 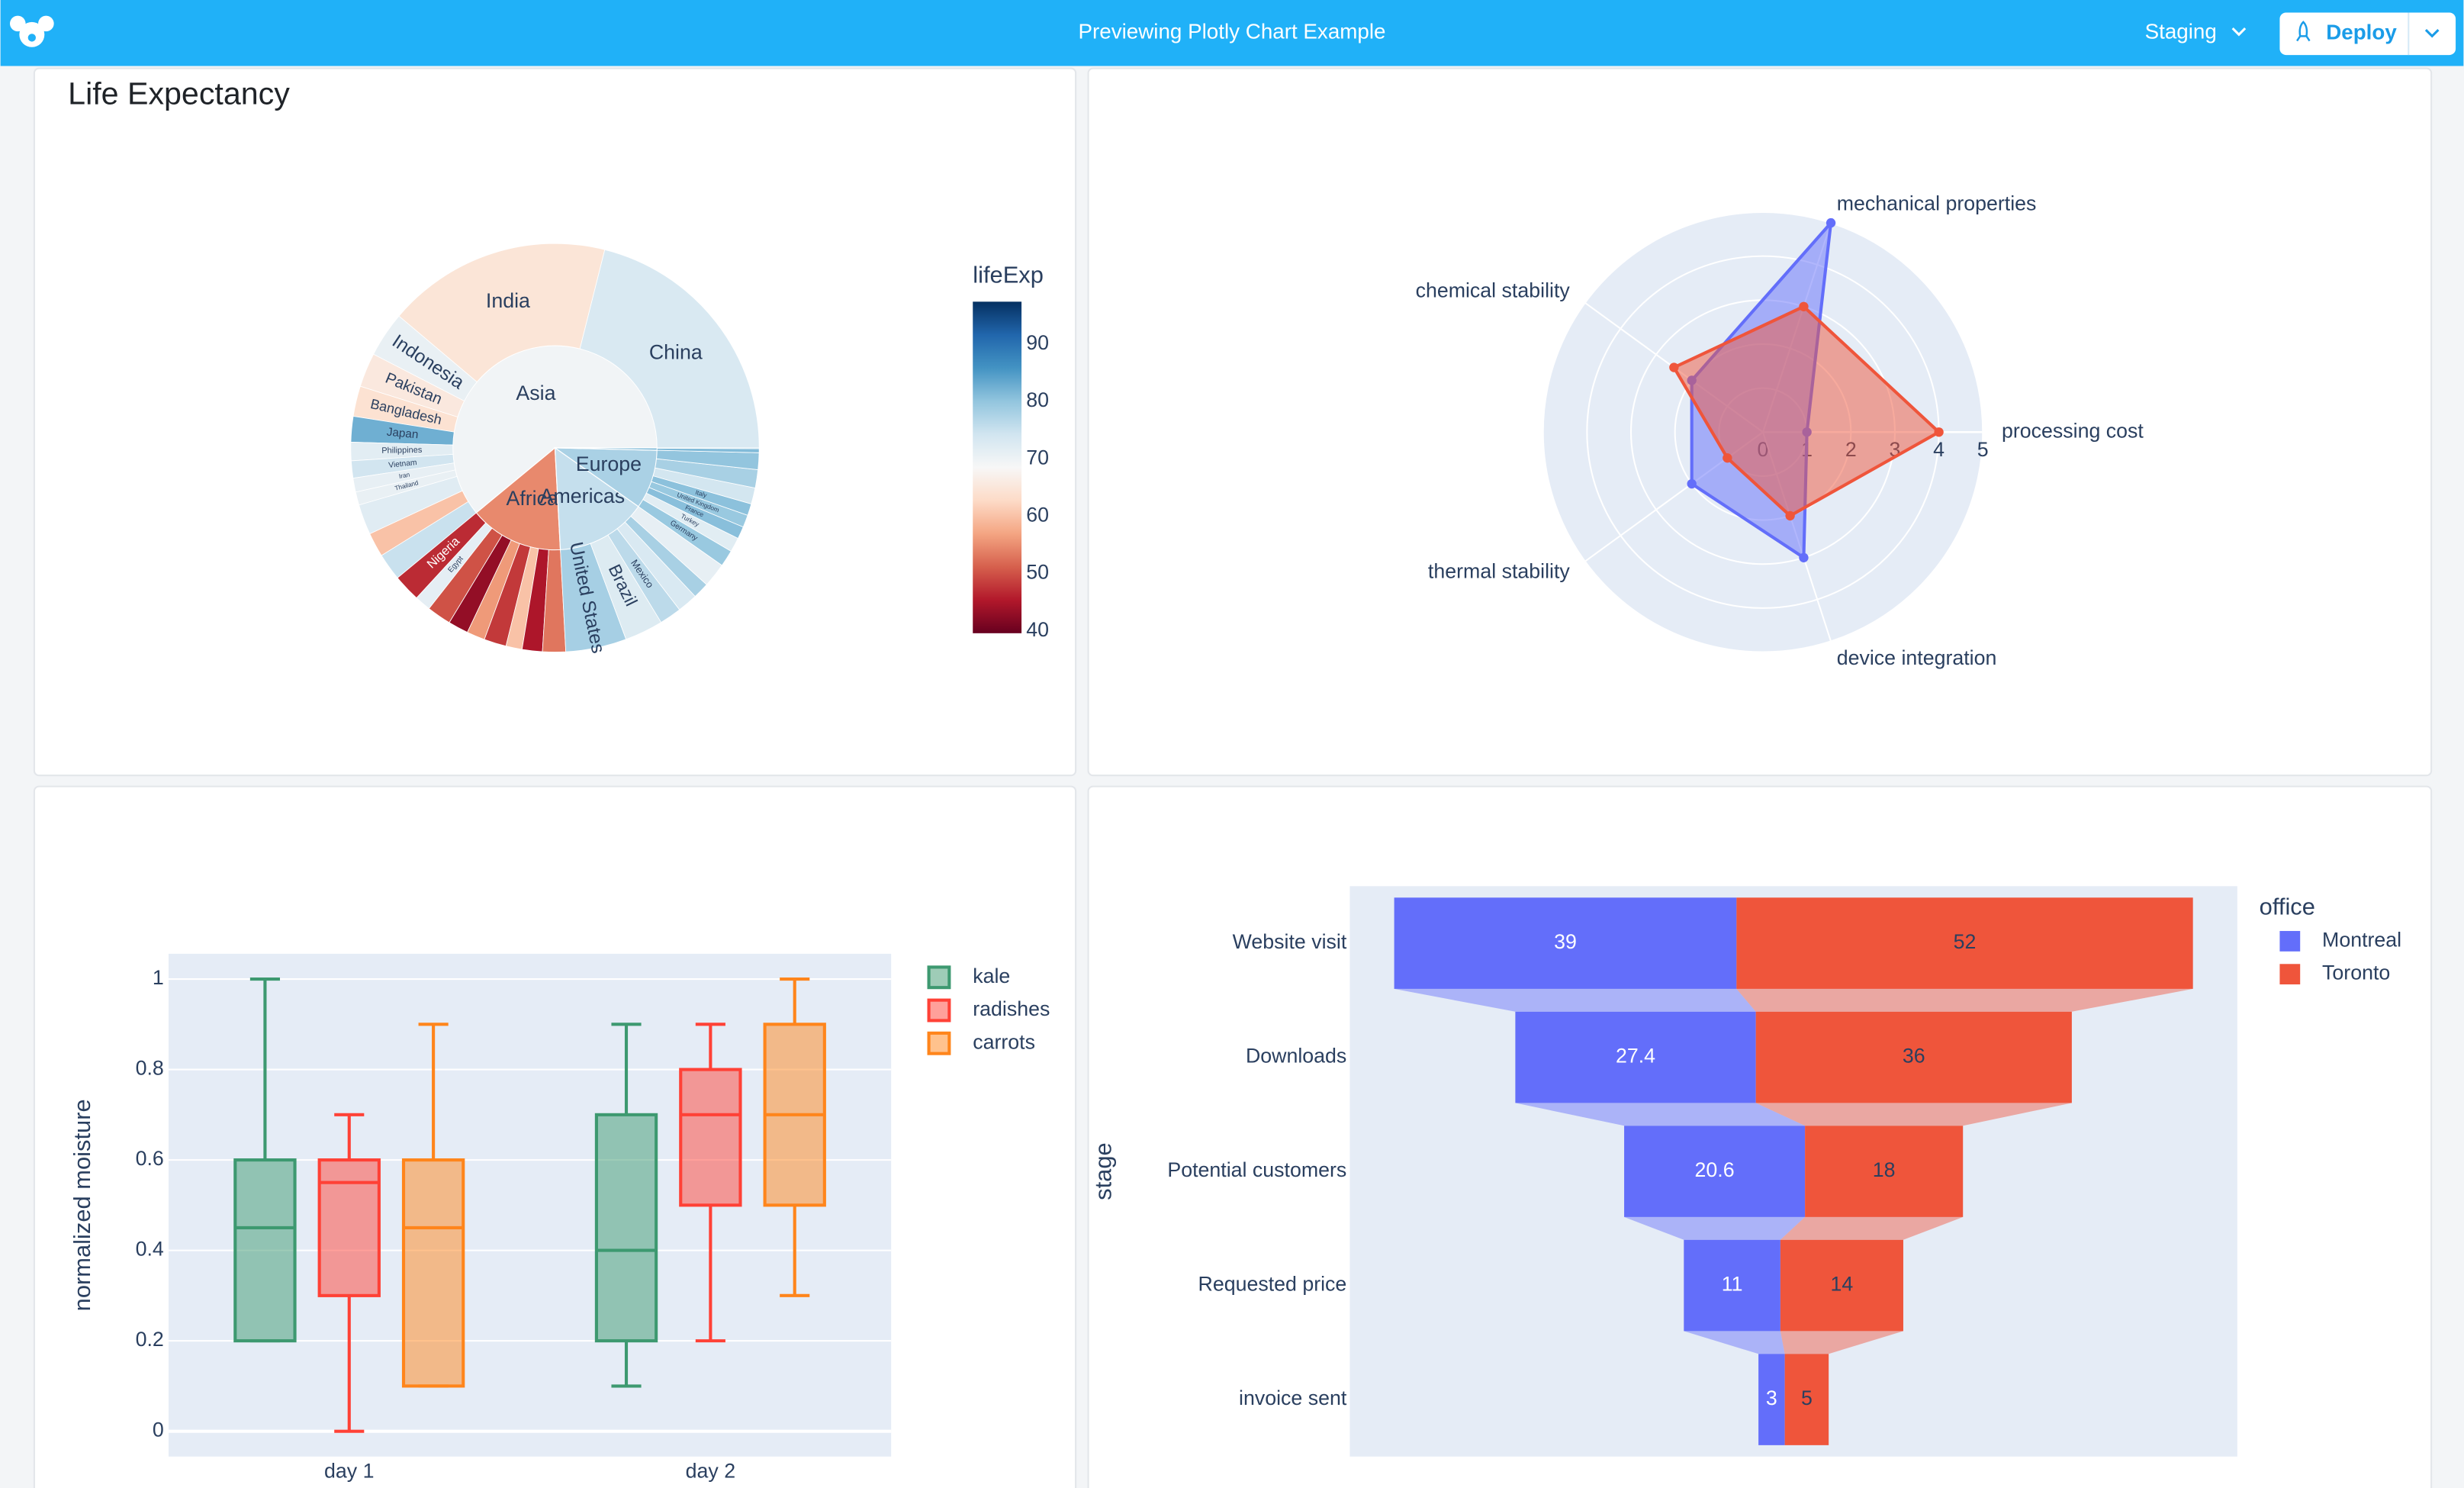 What do you see at coordinates (1037, 457) in the screenshot?
I see `colorbar-tick-label: 70` at bounding box center [1037, 457].